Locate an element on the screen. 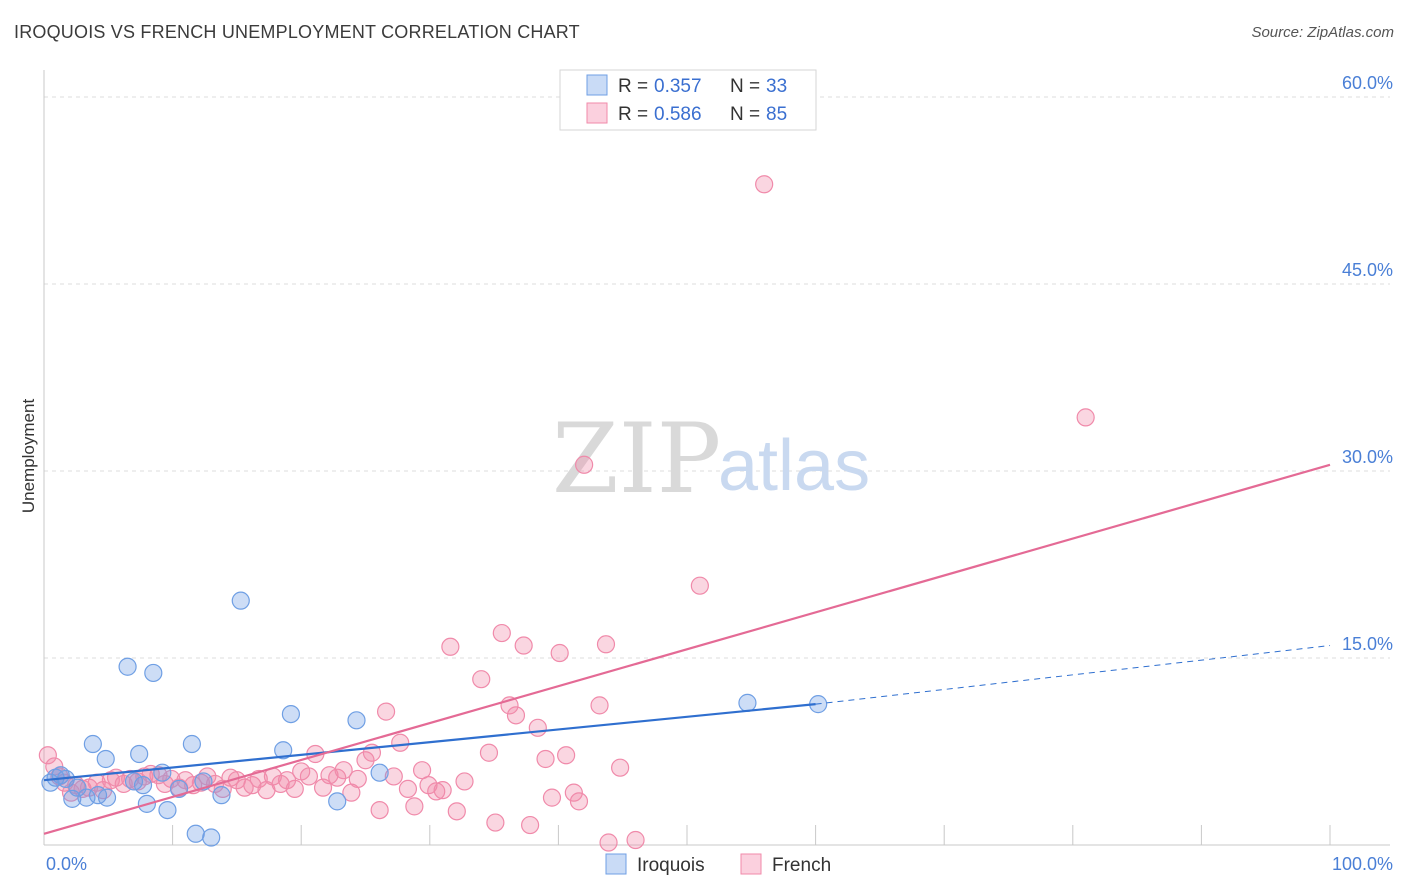 Image resolution: width=1406 pixels, height=892 pixels. legend-n-iroquois: 33 is located at coordinates (776, 86).